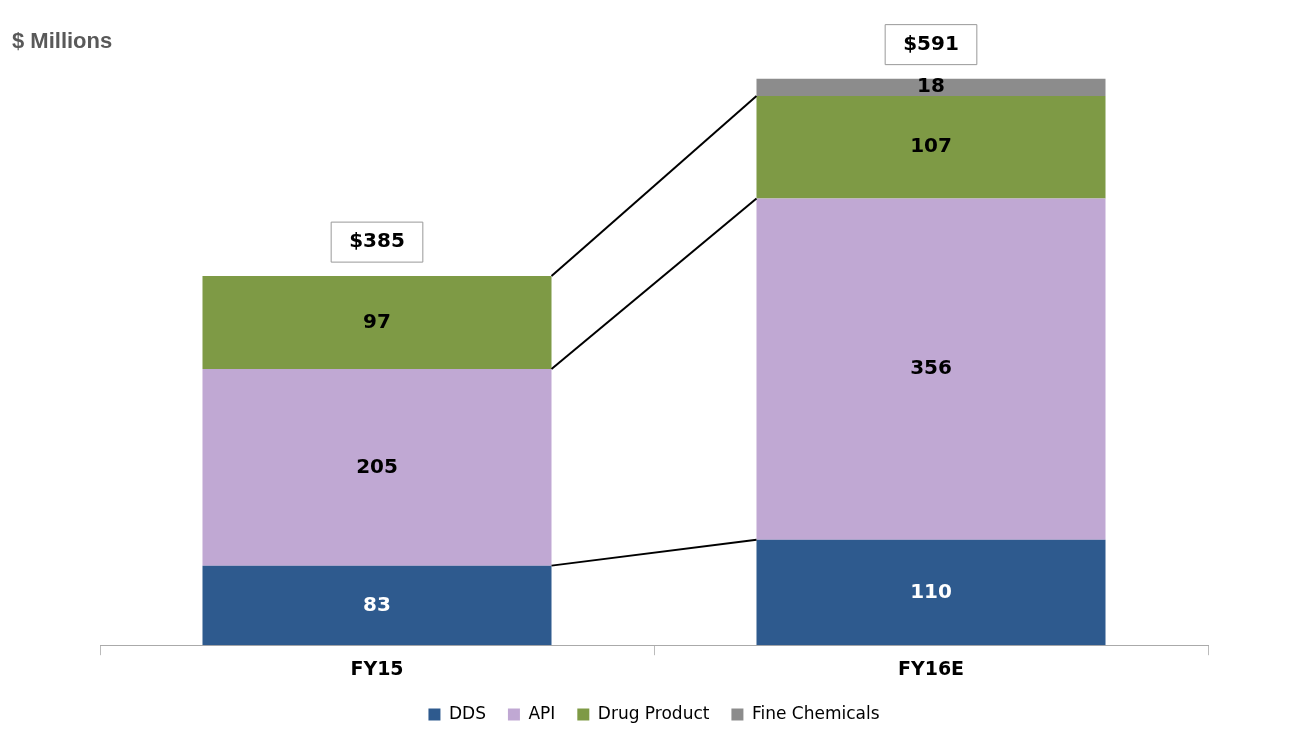  What do you see at coordinates (467, 712) in the screenshot?
I see `legend-label: DDS` at bounding box center [467, 712].